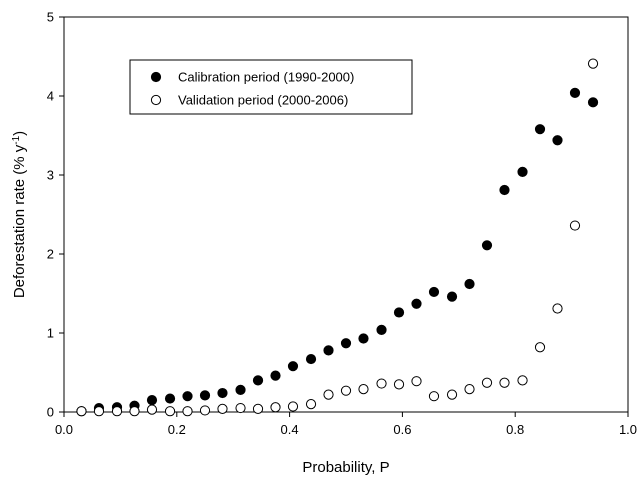 The image size is (641, 479). I want to click on x-tick-label: 0.0, so click(64, 429).